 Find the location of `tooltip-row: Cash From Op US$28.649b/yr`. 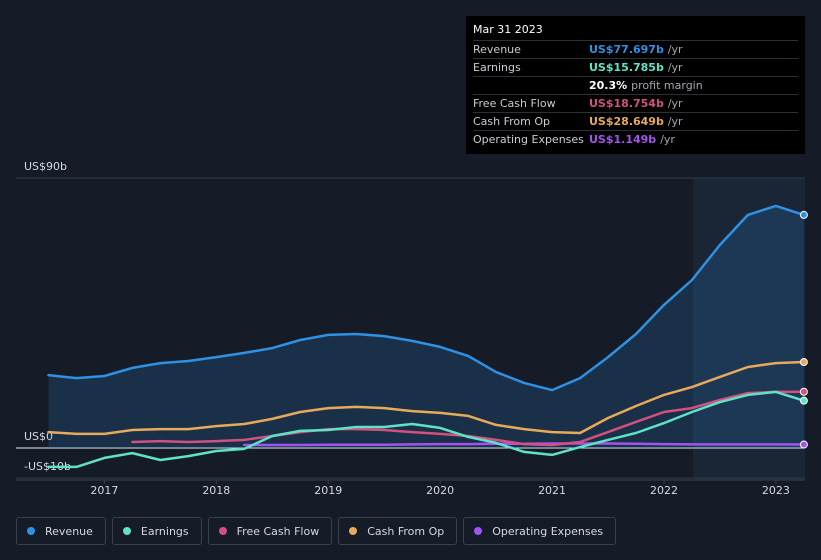

tooltip-row: Cash From Op US$28.649b/yr is located at coordinates (635, 121).